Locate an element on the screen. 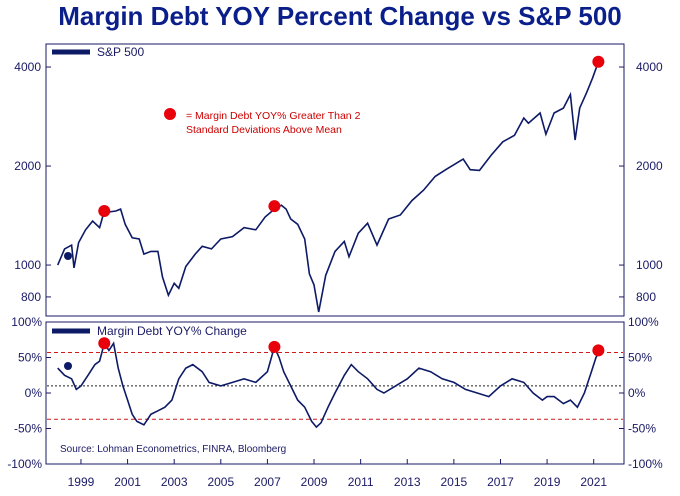 This screenshot has height=496, width=680. sp500-start-dot is located at coordinates (68, 256).